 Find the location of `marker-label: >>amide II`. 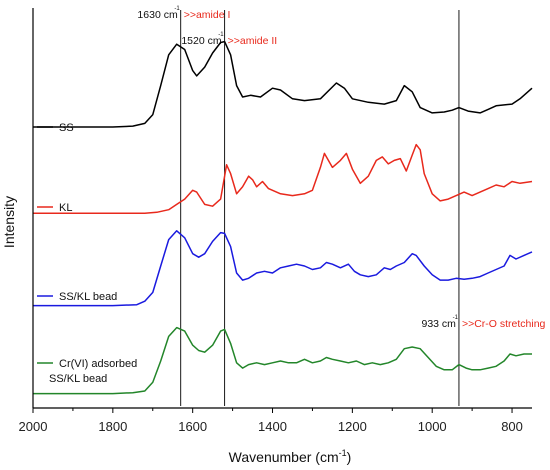

marker-label: >>amide II is located at coordinates (253, 41).